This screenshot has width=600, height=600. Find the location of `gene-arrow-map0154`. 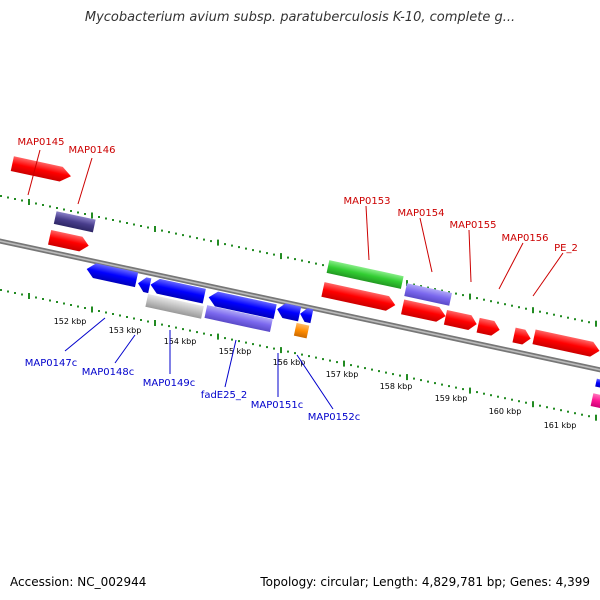

gene-arrow-map0154 is located at coordinates (424, 311).